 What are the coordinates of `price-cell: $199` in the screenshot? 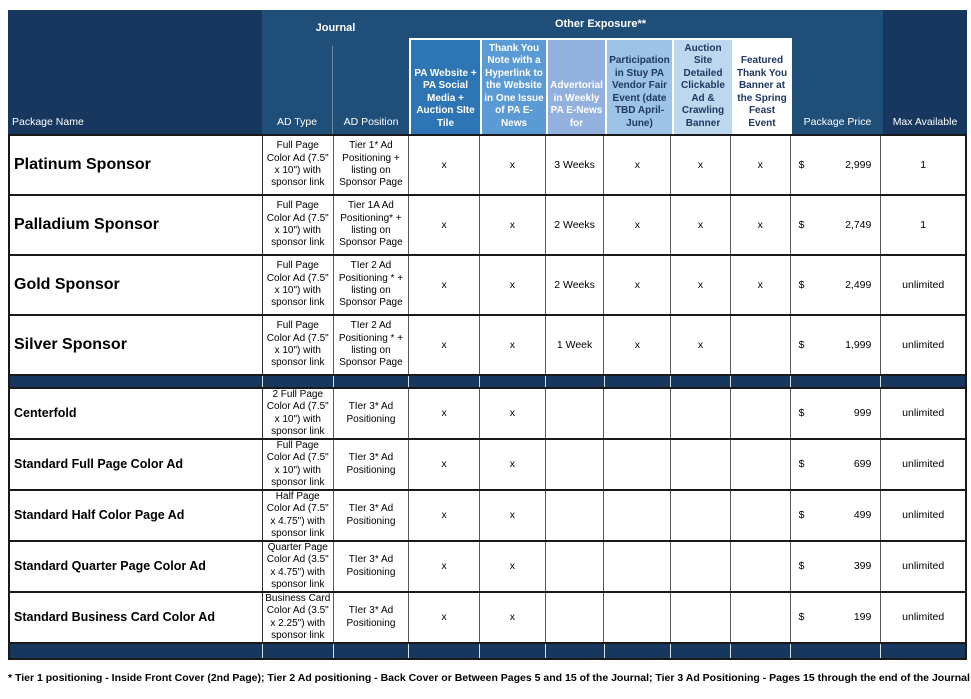 It's located at (836, 617).